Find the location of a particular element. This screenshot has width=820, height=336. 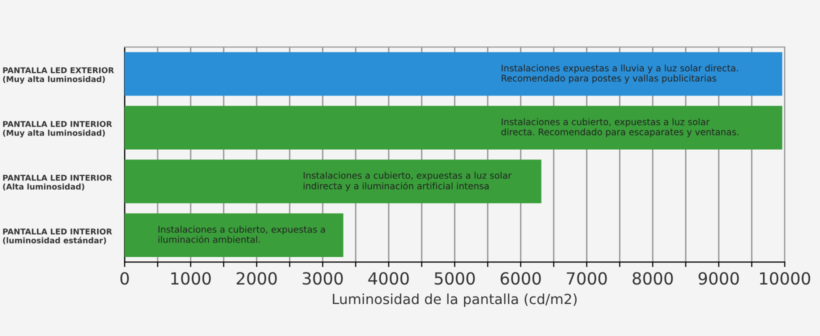

x-tick-label: 8000 is located at coordinates (652, 278).